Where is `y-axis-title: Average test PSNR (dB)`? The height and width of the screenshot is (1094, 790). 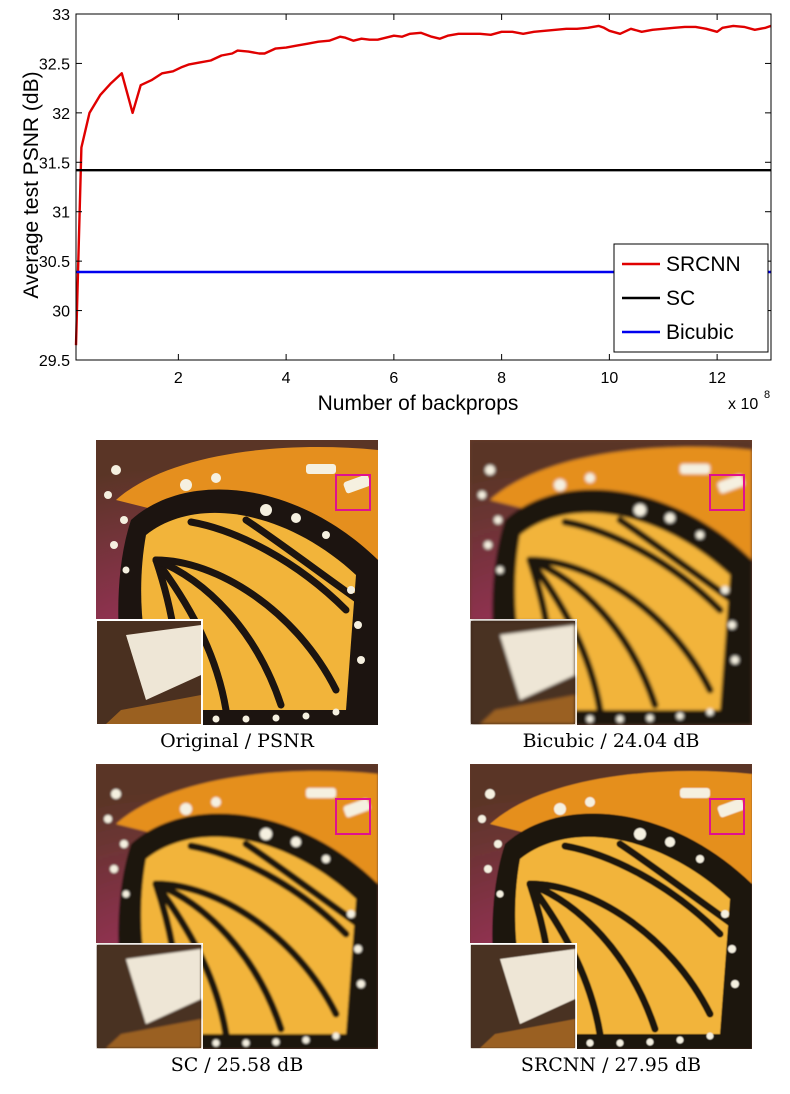 y-axis-title: Average test PSNR (dB) is located at coordinates (31, 184).